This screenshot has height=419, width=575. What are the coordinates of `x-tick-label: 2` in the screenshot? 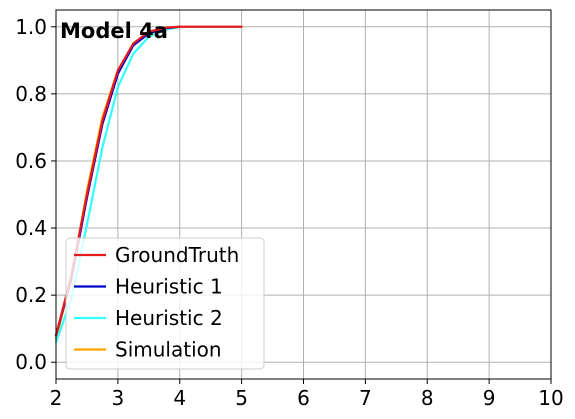 It's located at (56, 398).